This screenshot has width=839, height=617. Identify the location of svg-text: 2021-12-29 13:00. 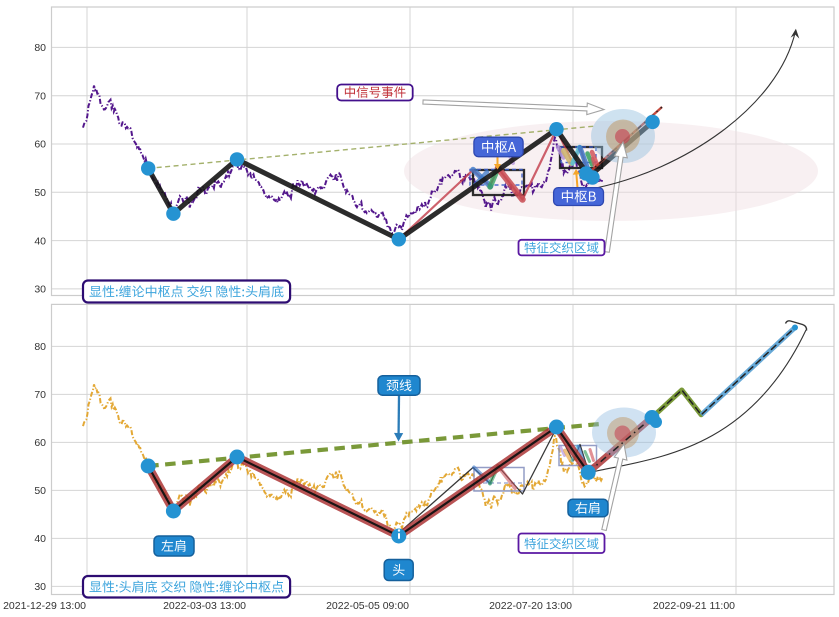
(44, 606).